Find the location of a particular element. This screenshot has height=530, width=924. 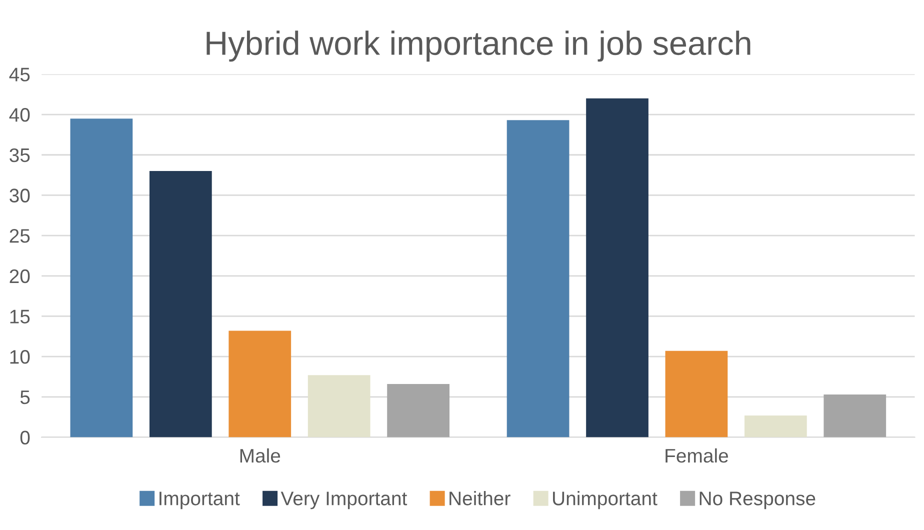

y-tick-label: 15 is located at coordinates (20, 317).